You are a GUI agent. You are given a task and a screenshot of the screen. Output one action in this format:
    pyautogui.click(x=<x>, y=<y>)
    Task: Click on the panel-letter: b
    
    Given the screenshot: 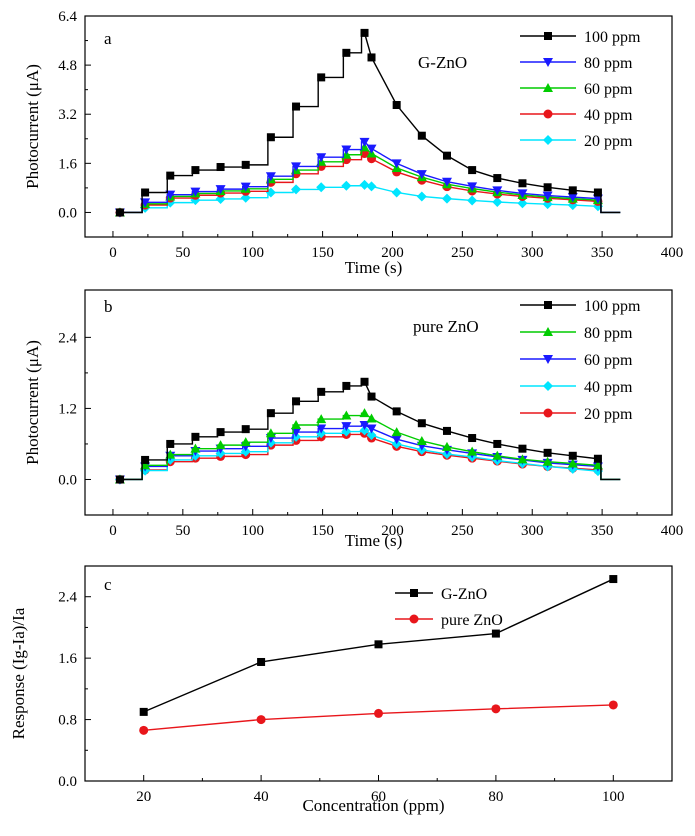 What is the action you would take?
    pyautogui.click(x=108, y=306)
    